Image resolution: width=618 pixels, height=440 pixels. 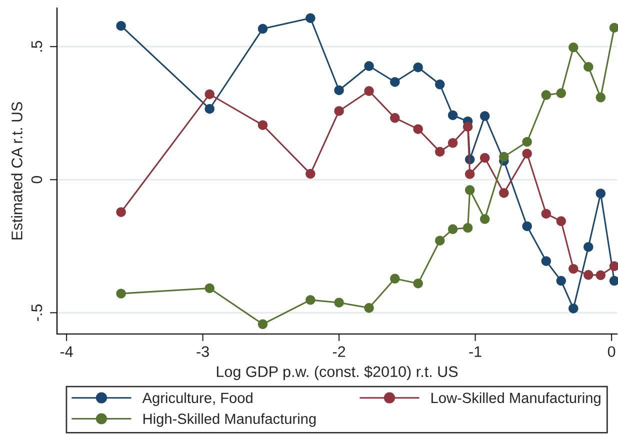 What do you see at coordinates (37, 312) in the screenshot?
I see `y-tick-label: -.5` at bounding box center [37, 312].